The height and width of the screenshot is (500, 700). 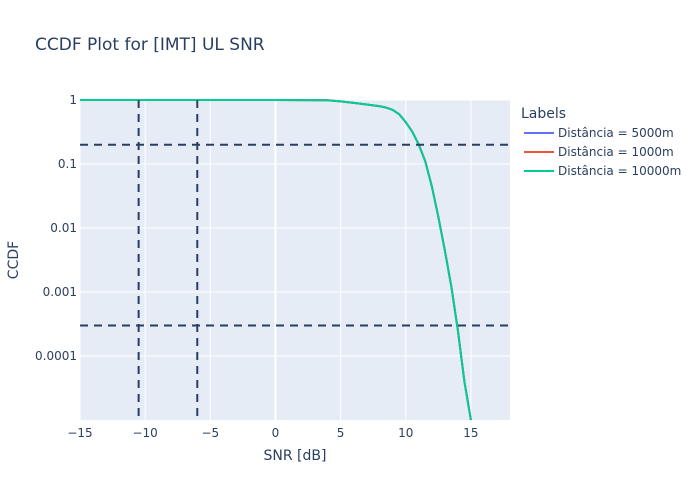 What do you see at coordinates (144, 433) in the screenshot?
I see `x-tick-label: −10` at bounding box center [144, 433].